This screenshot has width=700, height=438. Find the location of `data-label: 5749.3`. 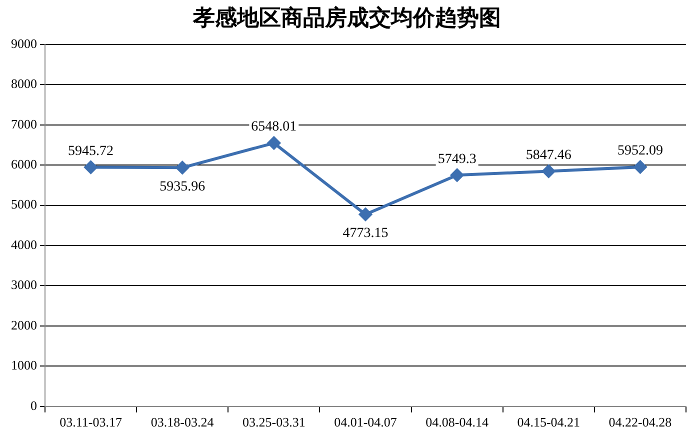

data-label: 5749.3 is located at coordinates (457, 159).